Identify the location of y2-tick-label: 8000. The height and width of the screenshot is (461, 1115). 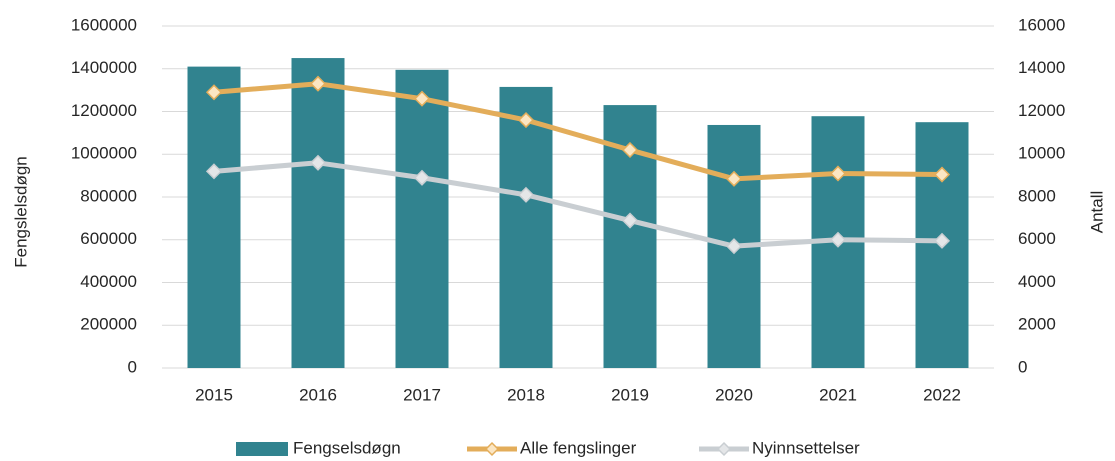
(1037, 195).